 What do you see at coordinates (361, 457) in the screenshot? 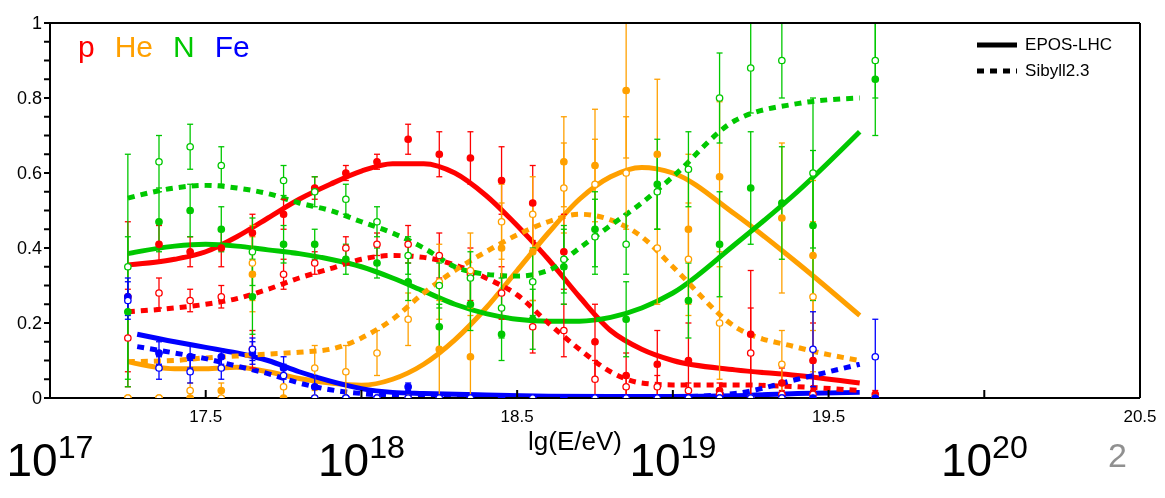
I see `x2-tick-label: 10$^{18}$` at bounding box center [361, 457].